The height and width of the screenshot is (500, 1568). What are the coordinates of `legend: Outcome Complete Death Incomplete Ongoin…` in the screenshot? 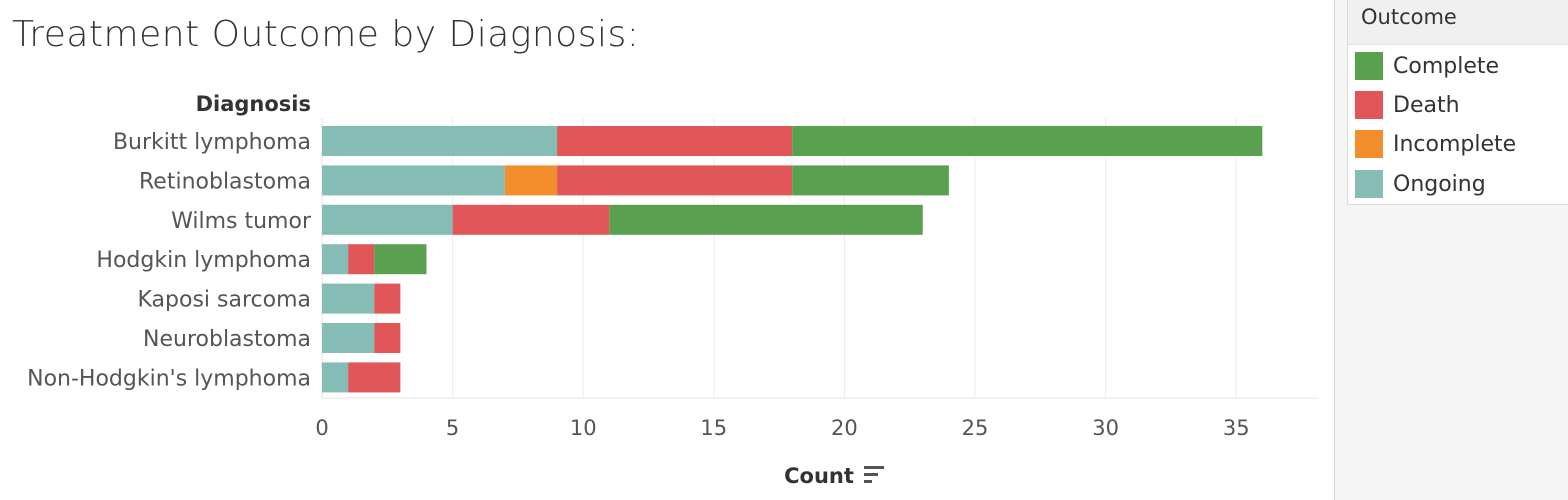 It's located at (1457, 102).